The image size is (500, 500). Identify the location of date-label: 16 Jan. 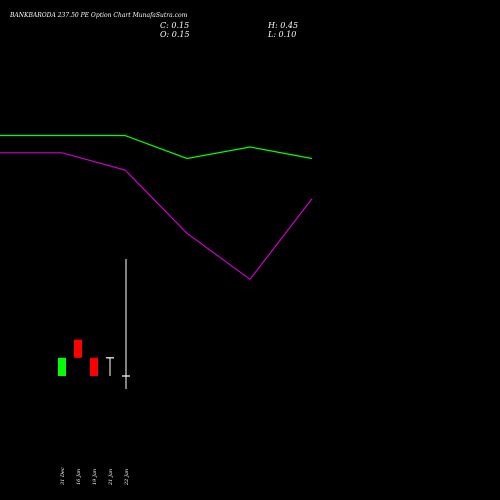
(79, 477).